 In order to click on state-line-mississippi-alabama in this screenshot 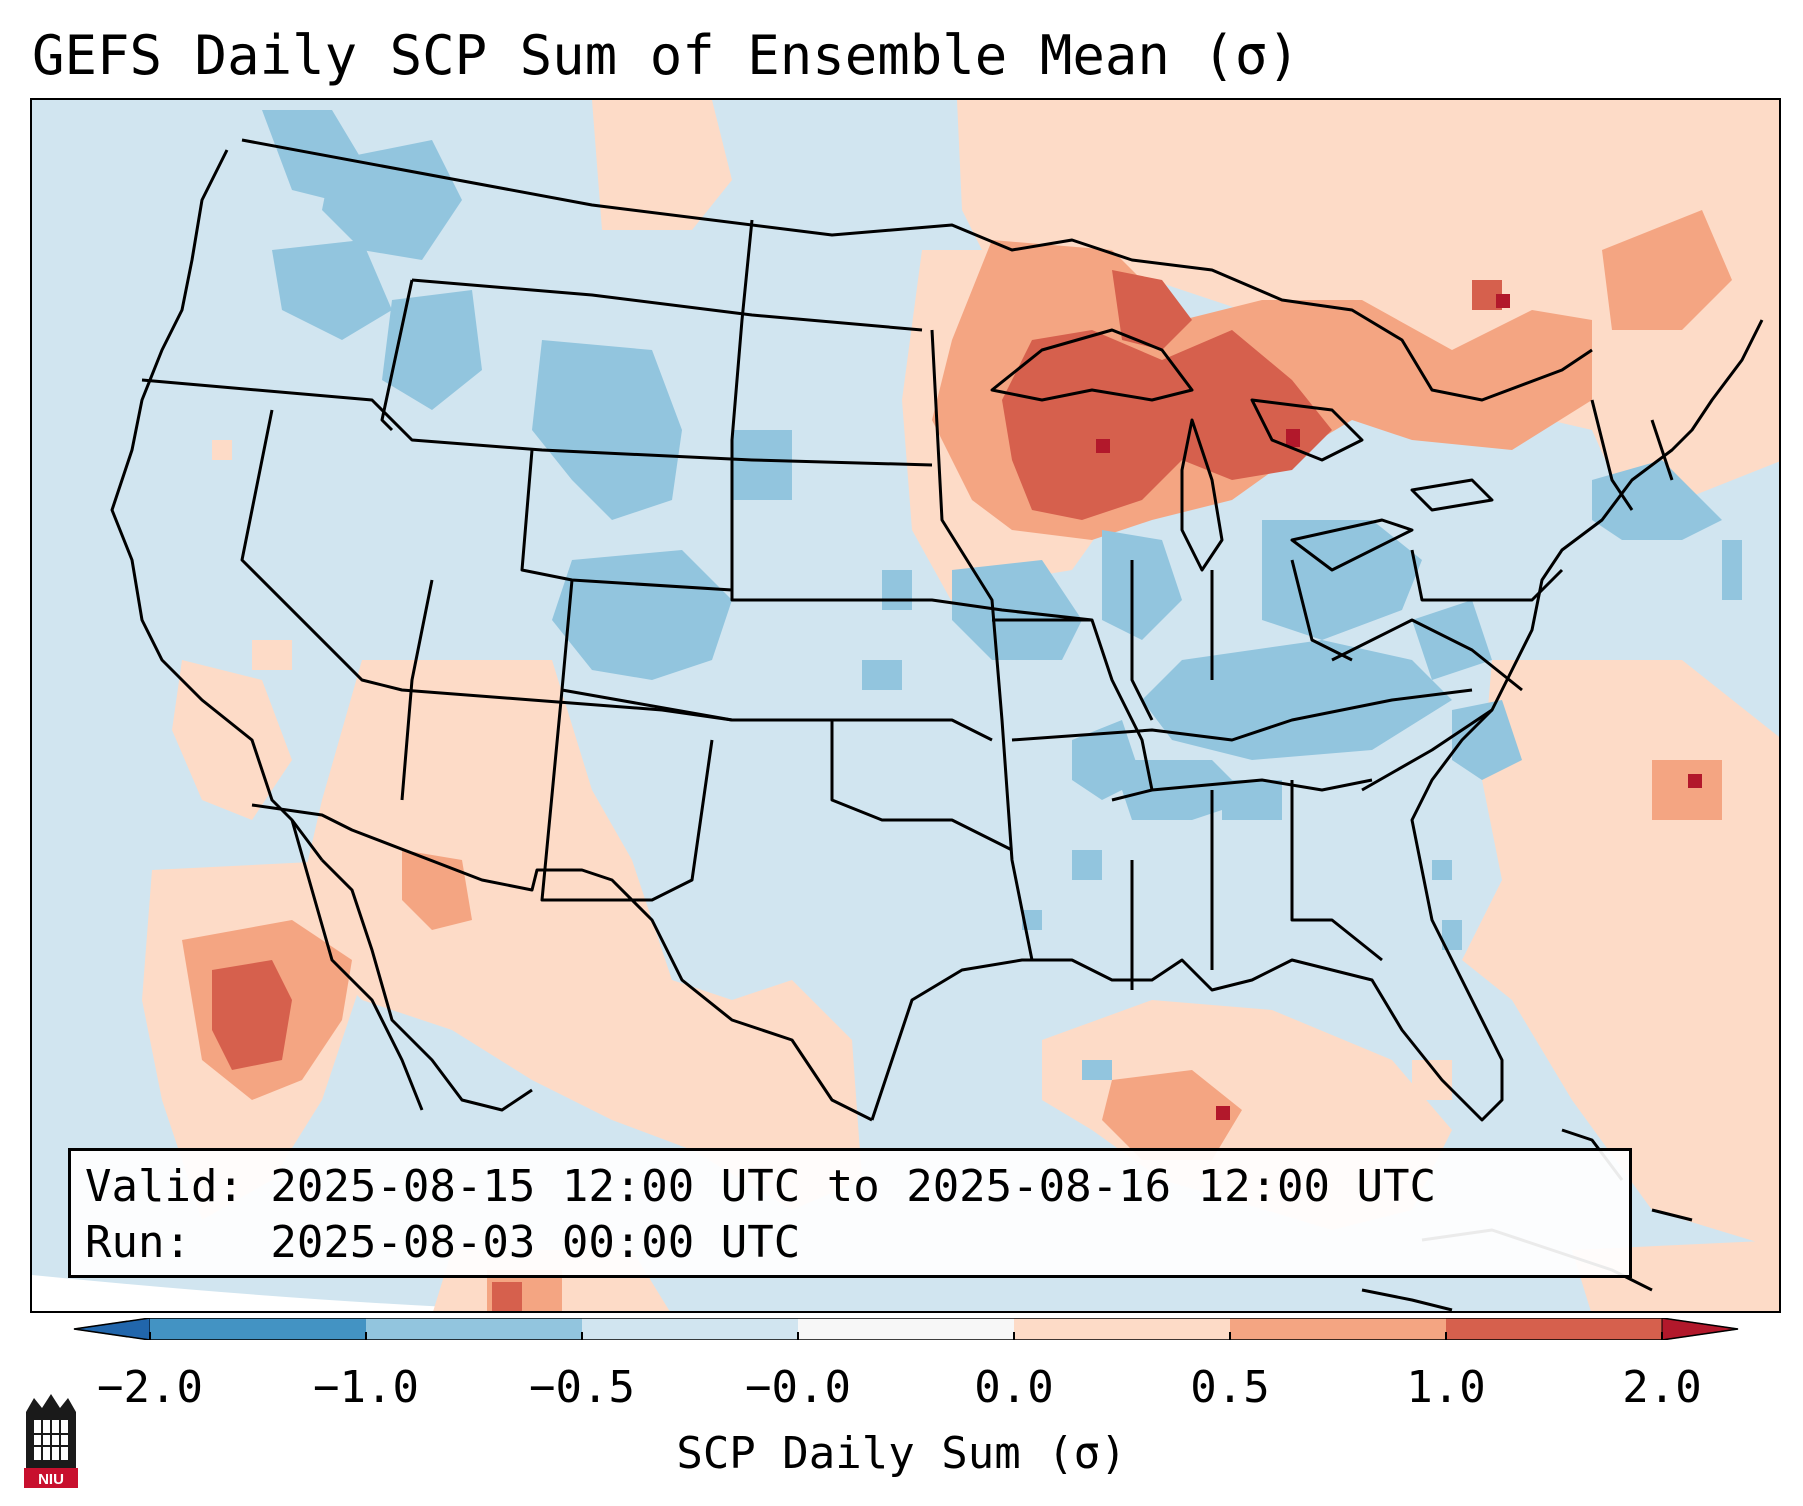, I will do `click(1242, 790)`.